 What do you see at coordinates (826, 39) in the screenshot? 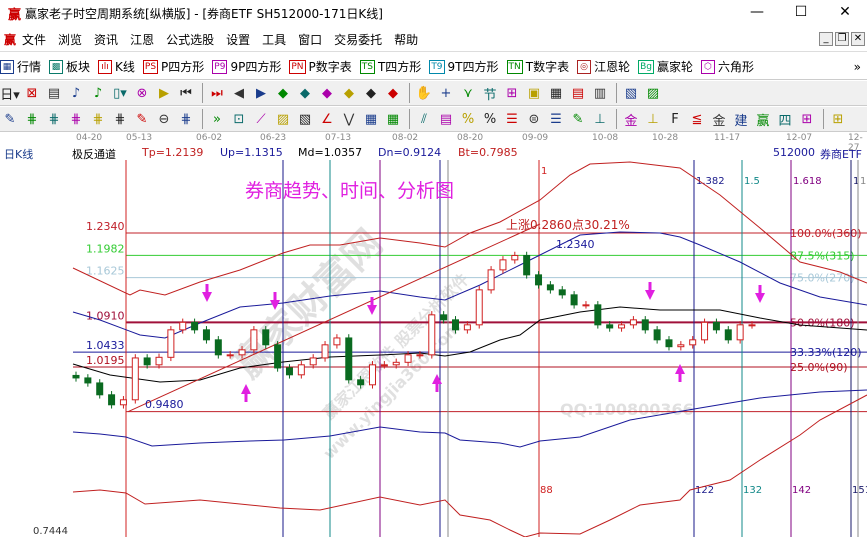
I see `mdi-minimize-button: _` at bounding box center [826, 39].